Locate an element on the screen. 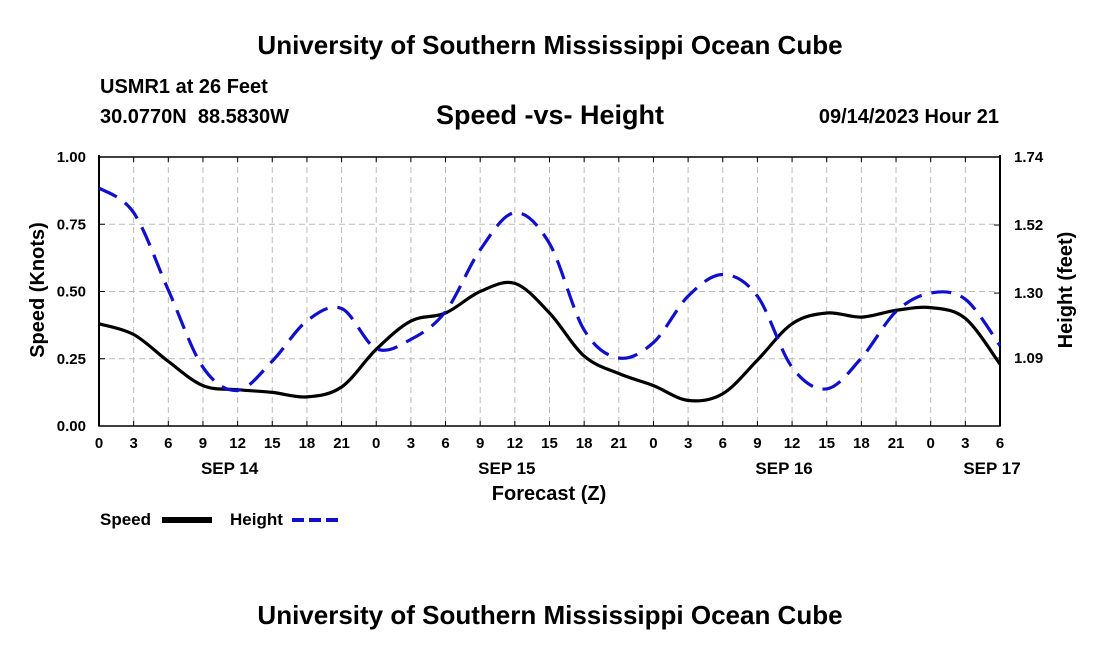  y-right-tick-label: 1.52 is located at coordinates (1028, 225).